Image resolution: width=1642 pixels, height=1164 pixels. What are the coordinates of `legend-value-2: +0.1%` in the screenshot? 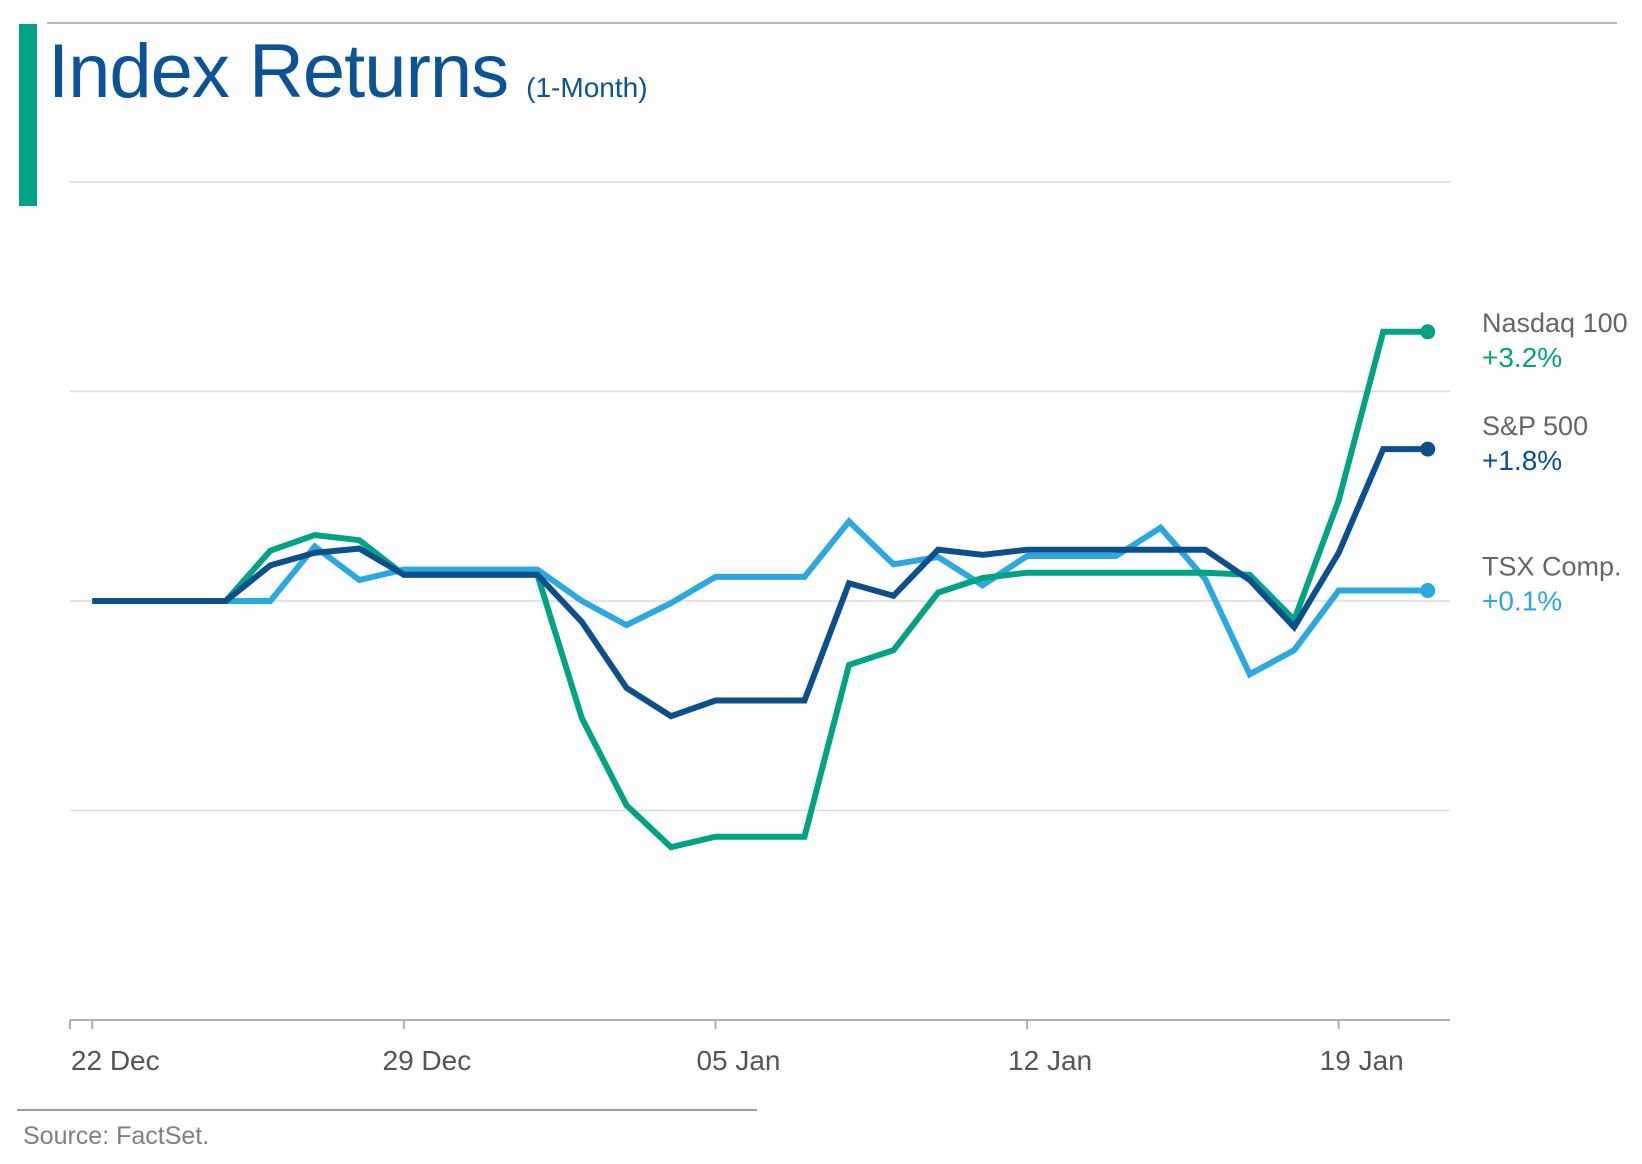 It's located at (1522, 601).